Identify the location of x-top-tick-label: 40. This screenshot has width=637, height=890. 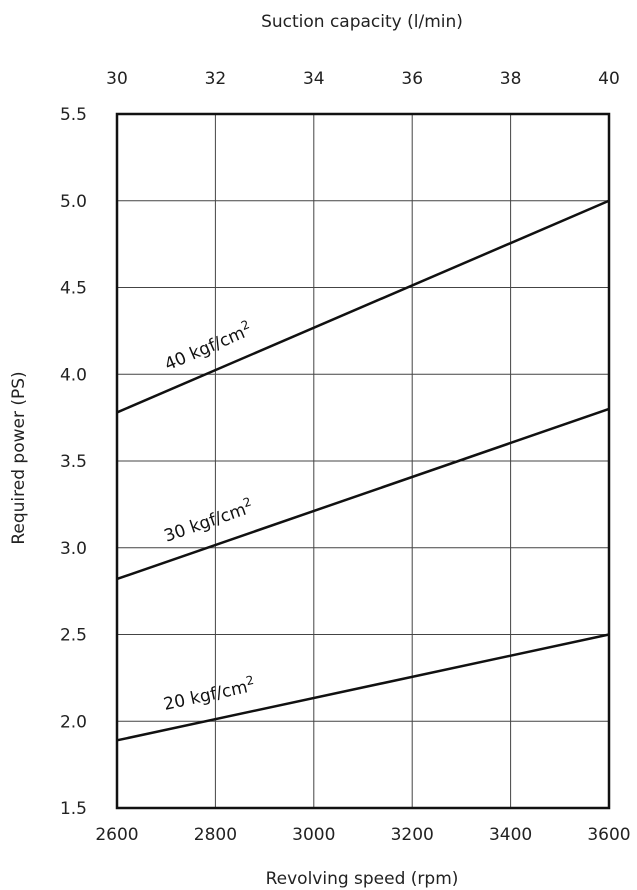
(609, 79).